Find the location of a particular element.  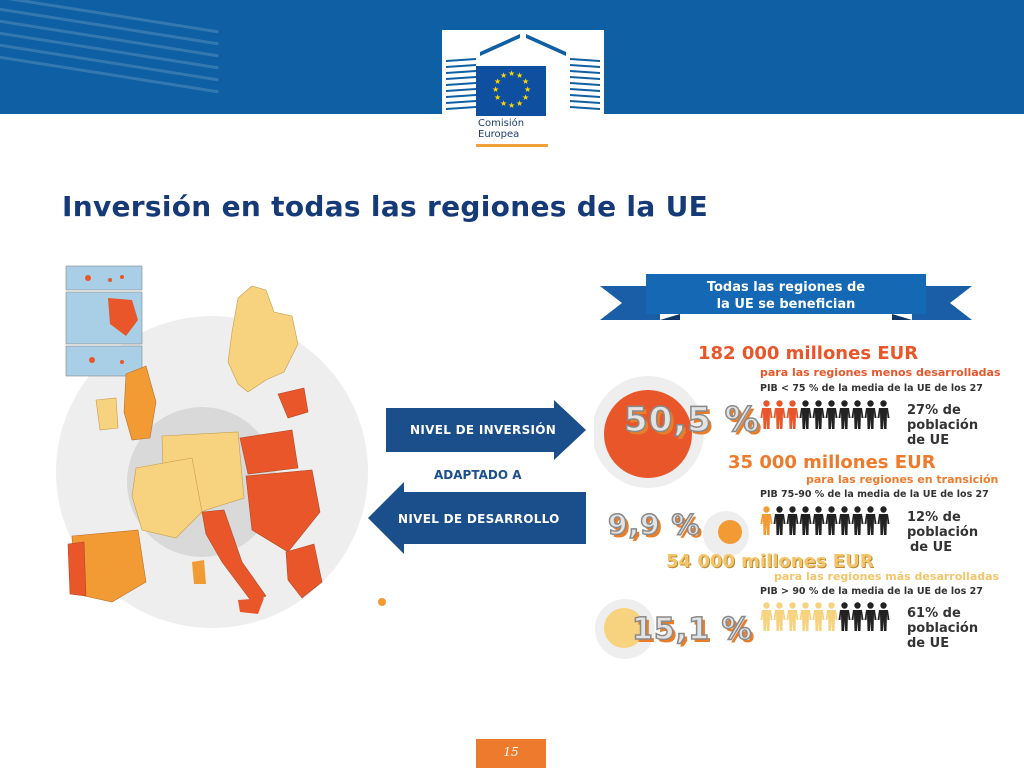

category-percent: 50,5 % is located at coordinates (691, 420).